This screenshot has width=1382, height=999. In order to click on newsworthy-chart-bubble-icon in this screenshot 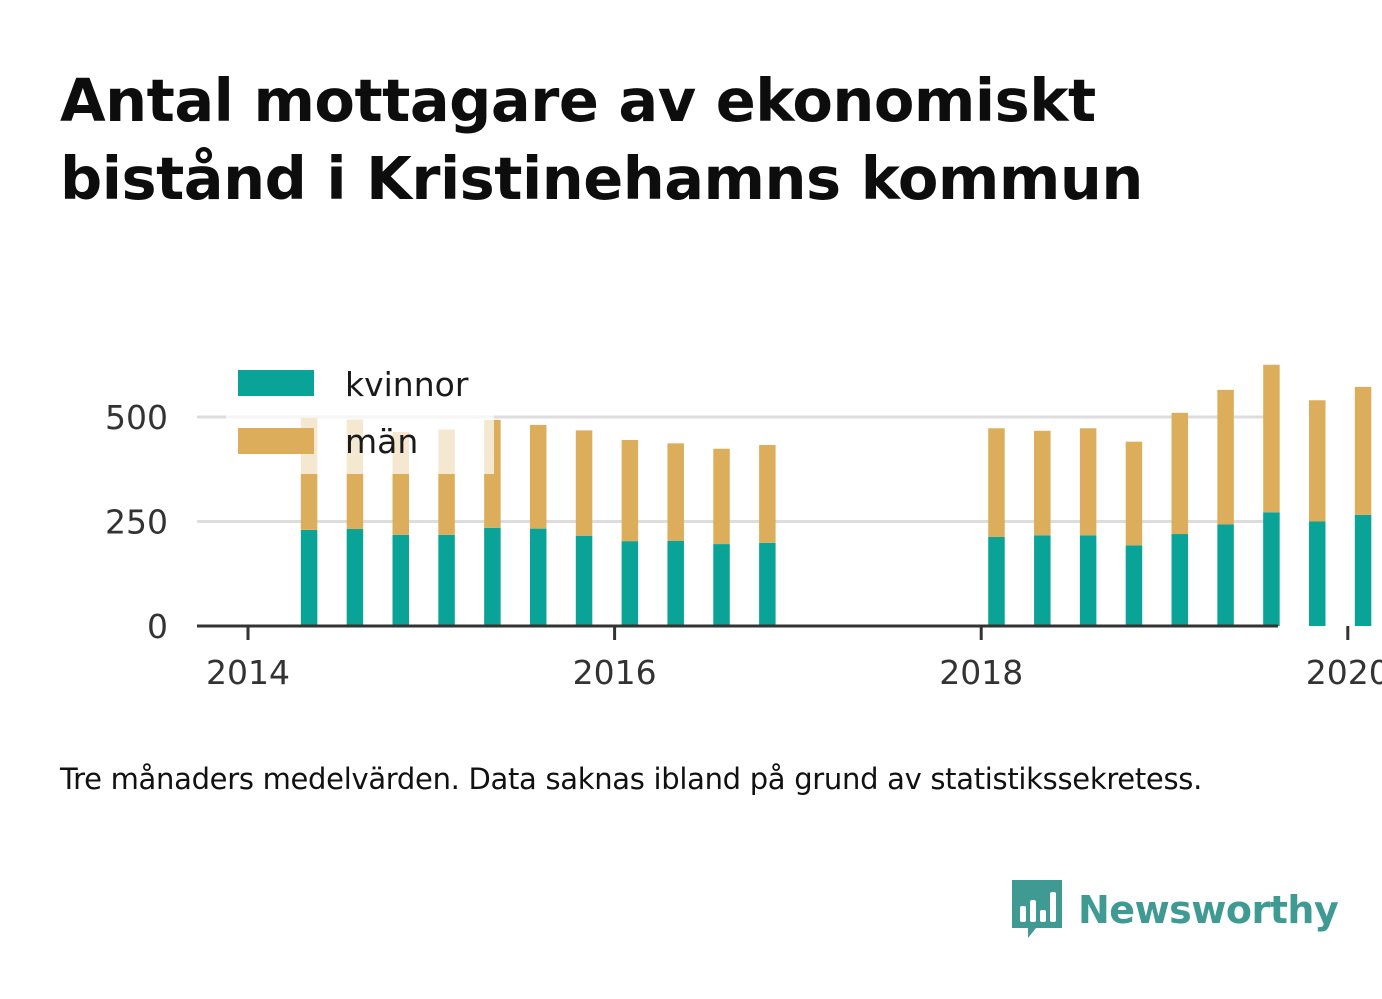, I will do `click(1037, 909)`.